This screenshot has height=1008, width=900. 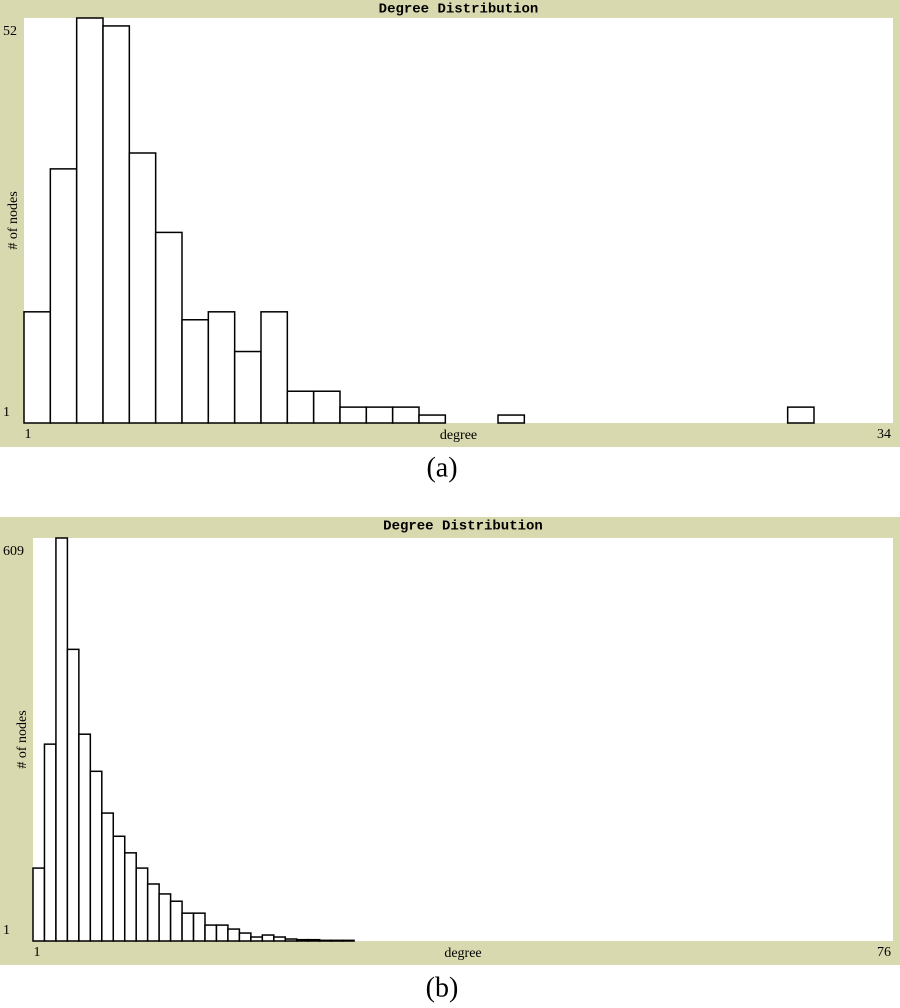 What do you see at coordinates (10, 31) in the screenshot?
I see `y-tick-label: 52` at bounding box center [10, 31].